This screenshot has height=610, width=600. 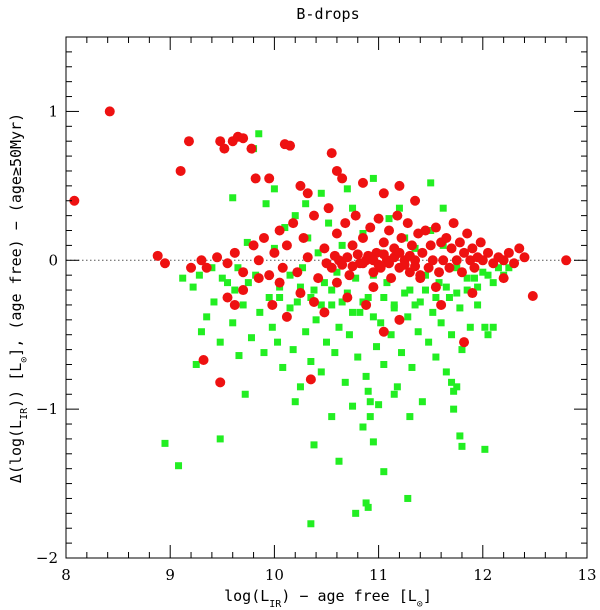 What do you see at coordinates (66, 575) in the screenshot?
I see `x-tick-label: 8` at bounding box center [66, 575].